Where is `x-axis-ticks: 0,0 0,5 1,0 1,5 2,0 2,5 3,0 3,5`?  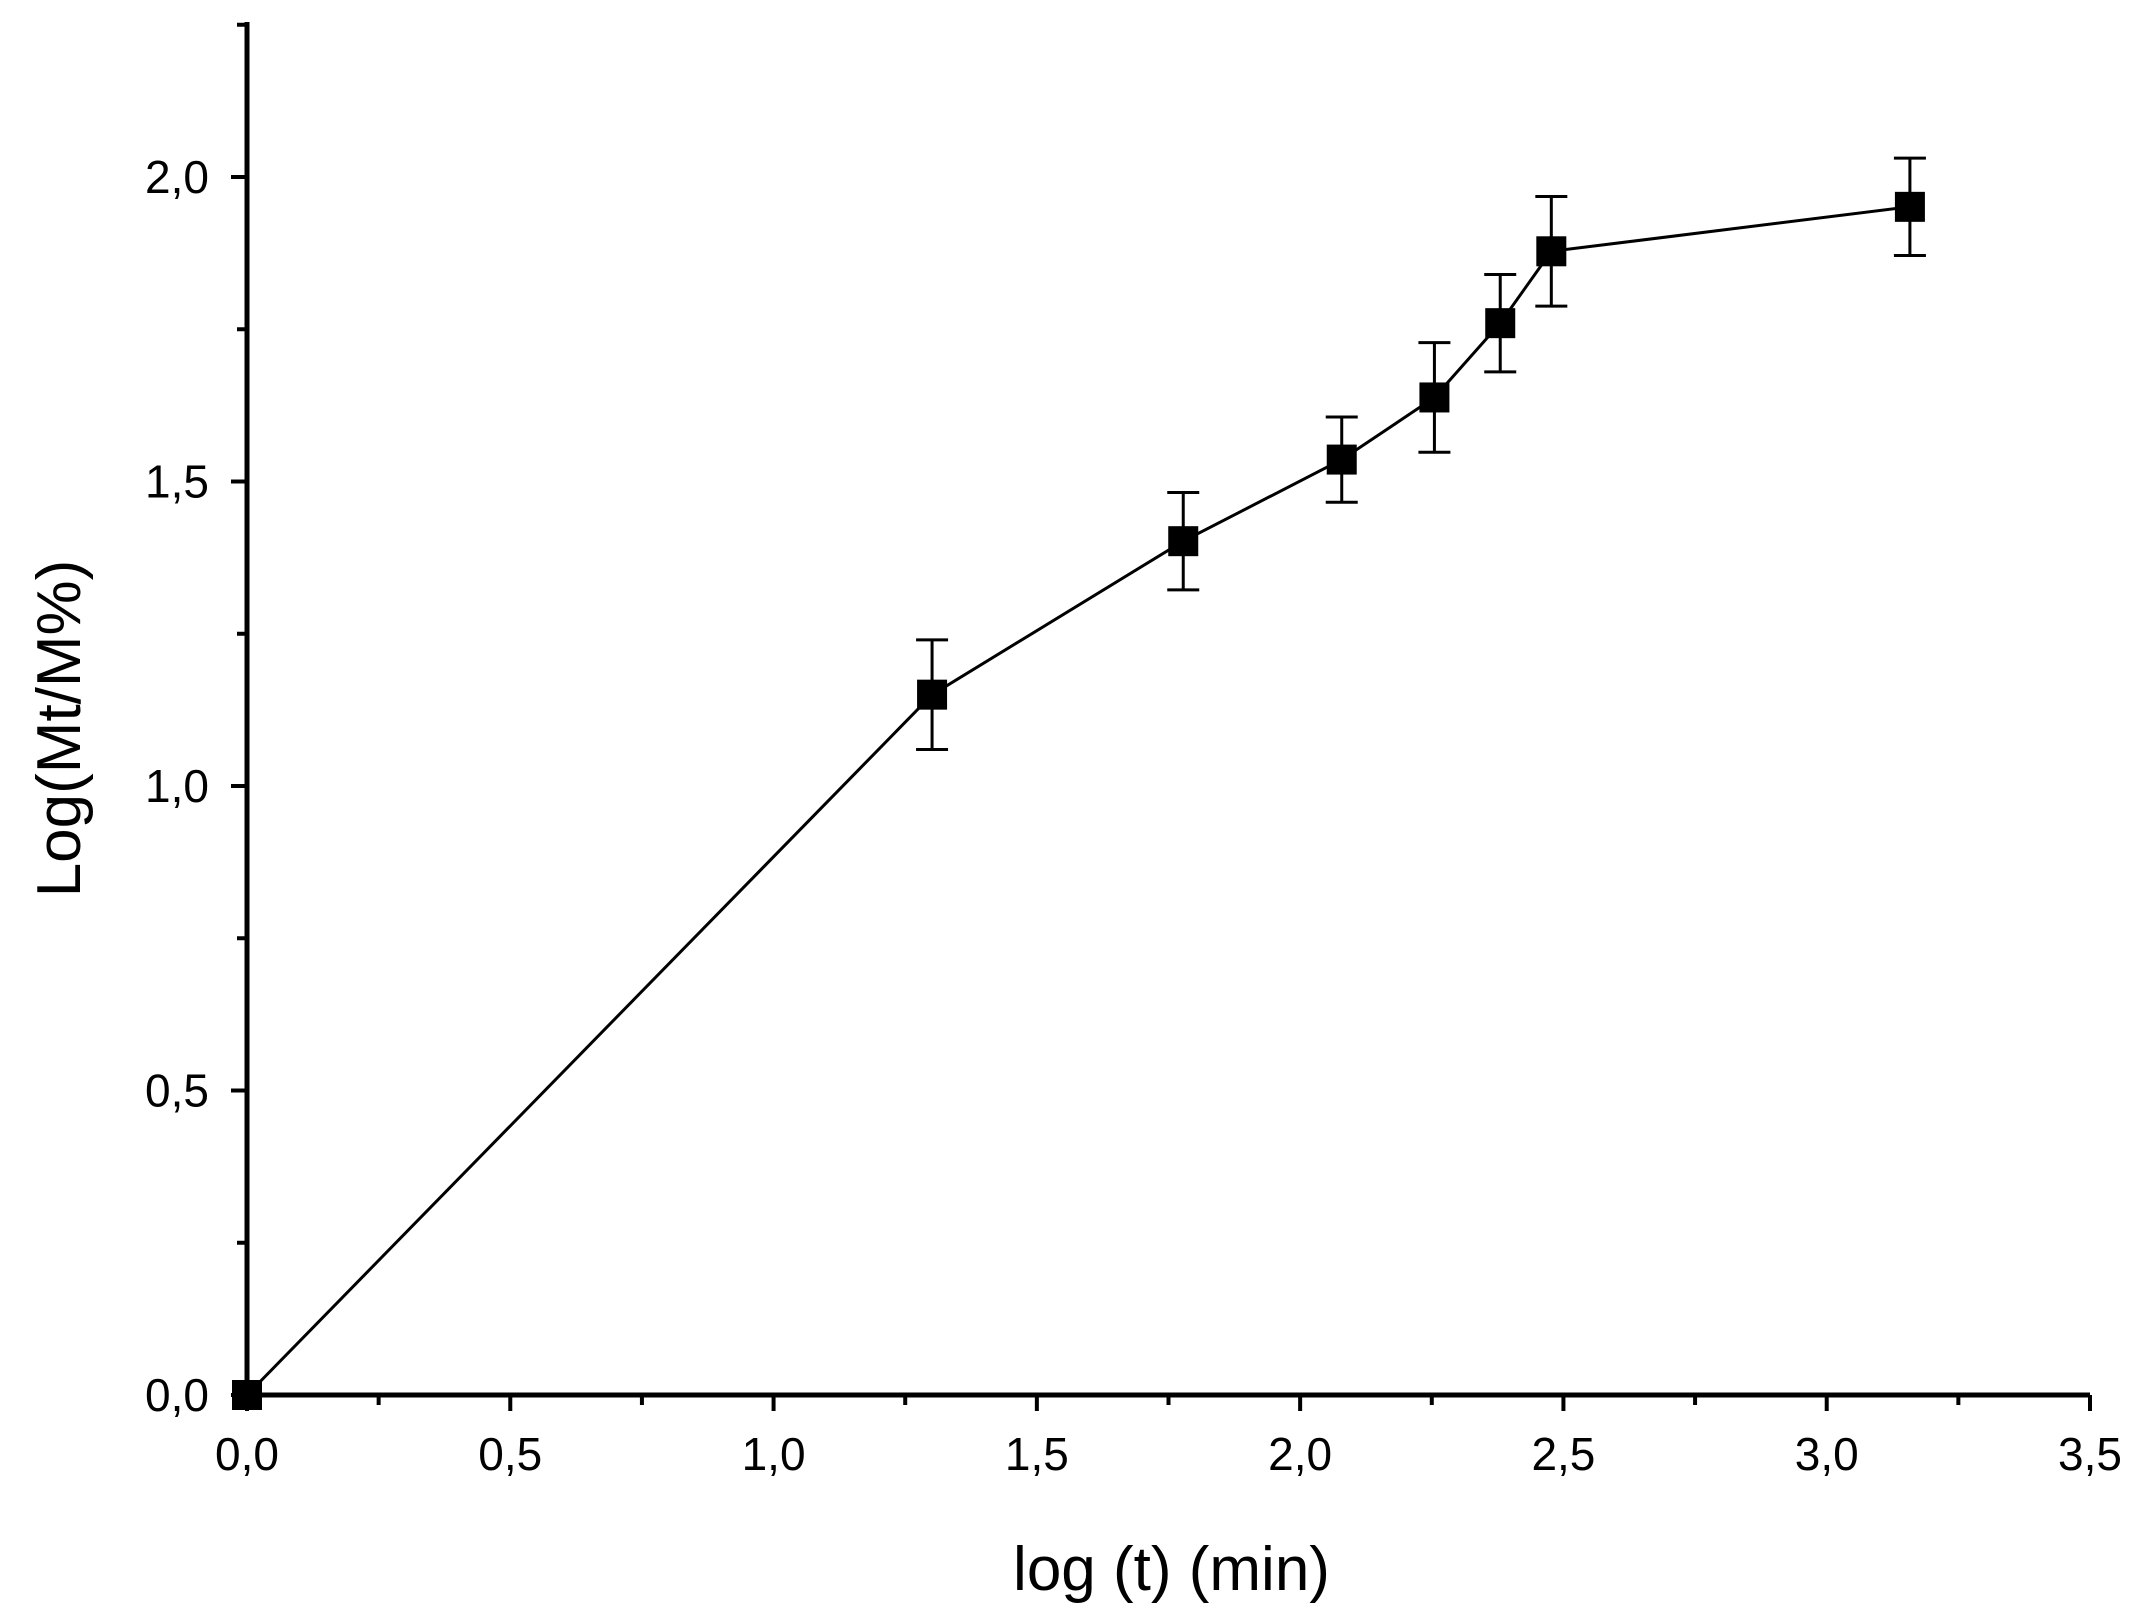 x-axis-ticks: 0,0 0,5 1,0 1,5 2,0 2,5 3,0 3,5 is located at coordinates (1168, 1437).